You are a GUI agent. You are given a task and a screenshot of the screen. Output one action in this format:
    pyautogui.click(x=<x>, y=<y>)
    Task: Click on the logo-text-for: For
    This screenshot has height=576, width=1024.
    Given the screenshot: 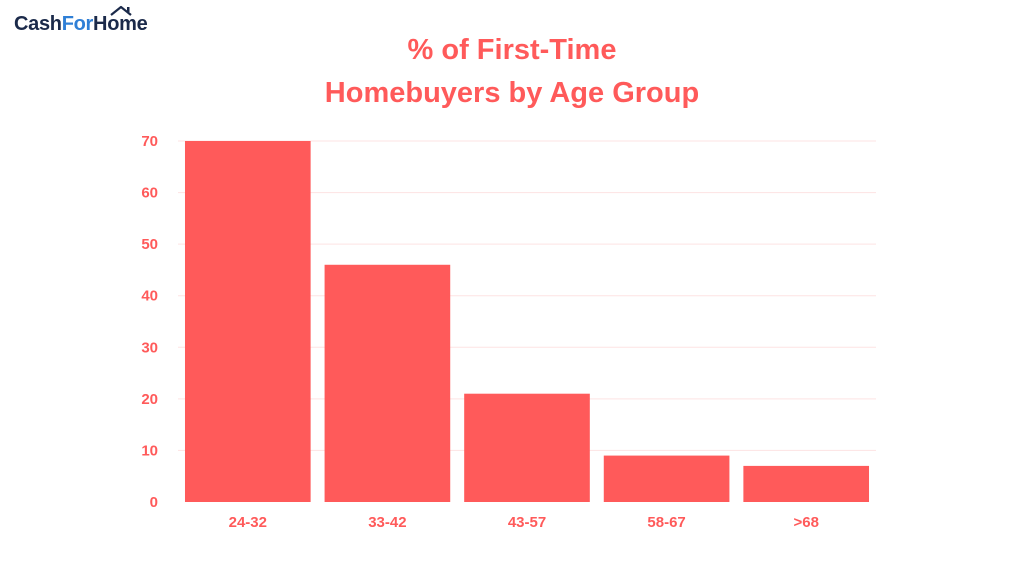 What is the action you would take?
    pyautogui.click(x=77, y=24)
    